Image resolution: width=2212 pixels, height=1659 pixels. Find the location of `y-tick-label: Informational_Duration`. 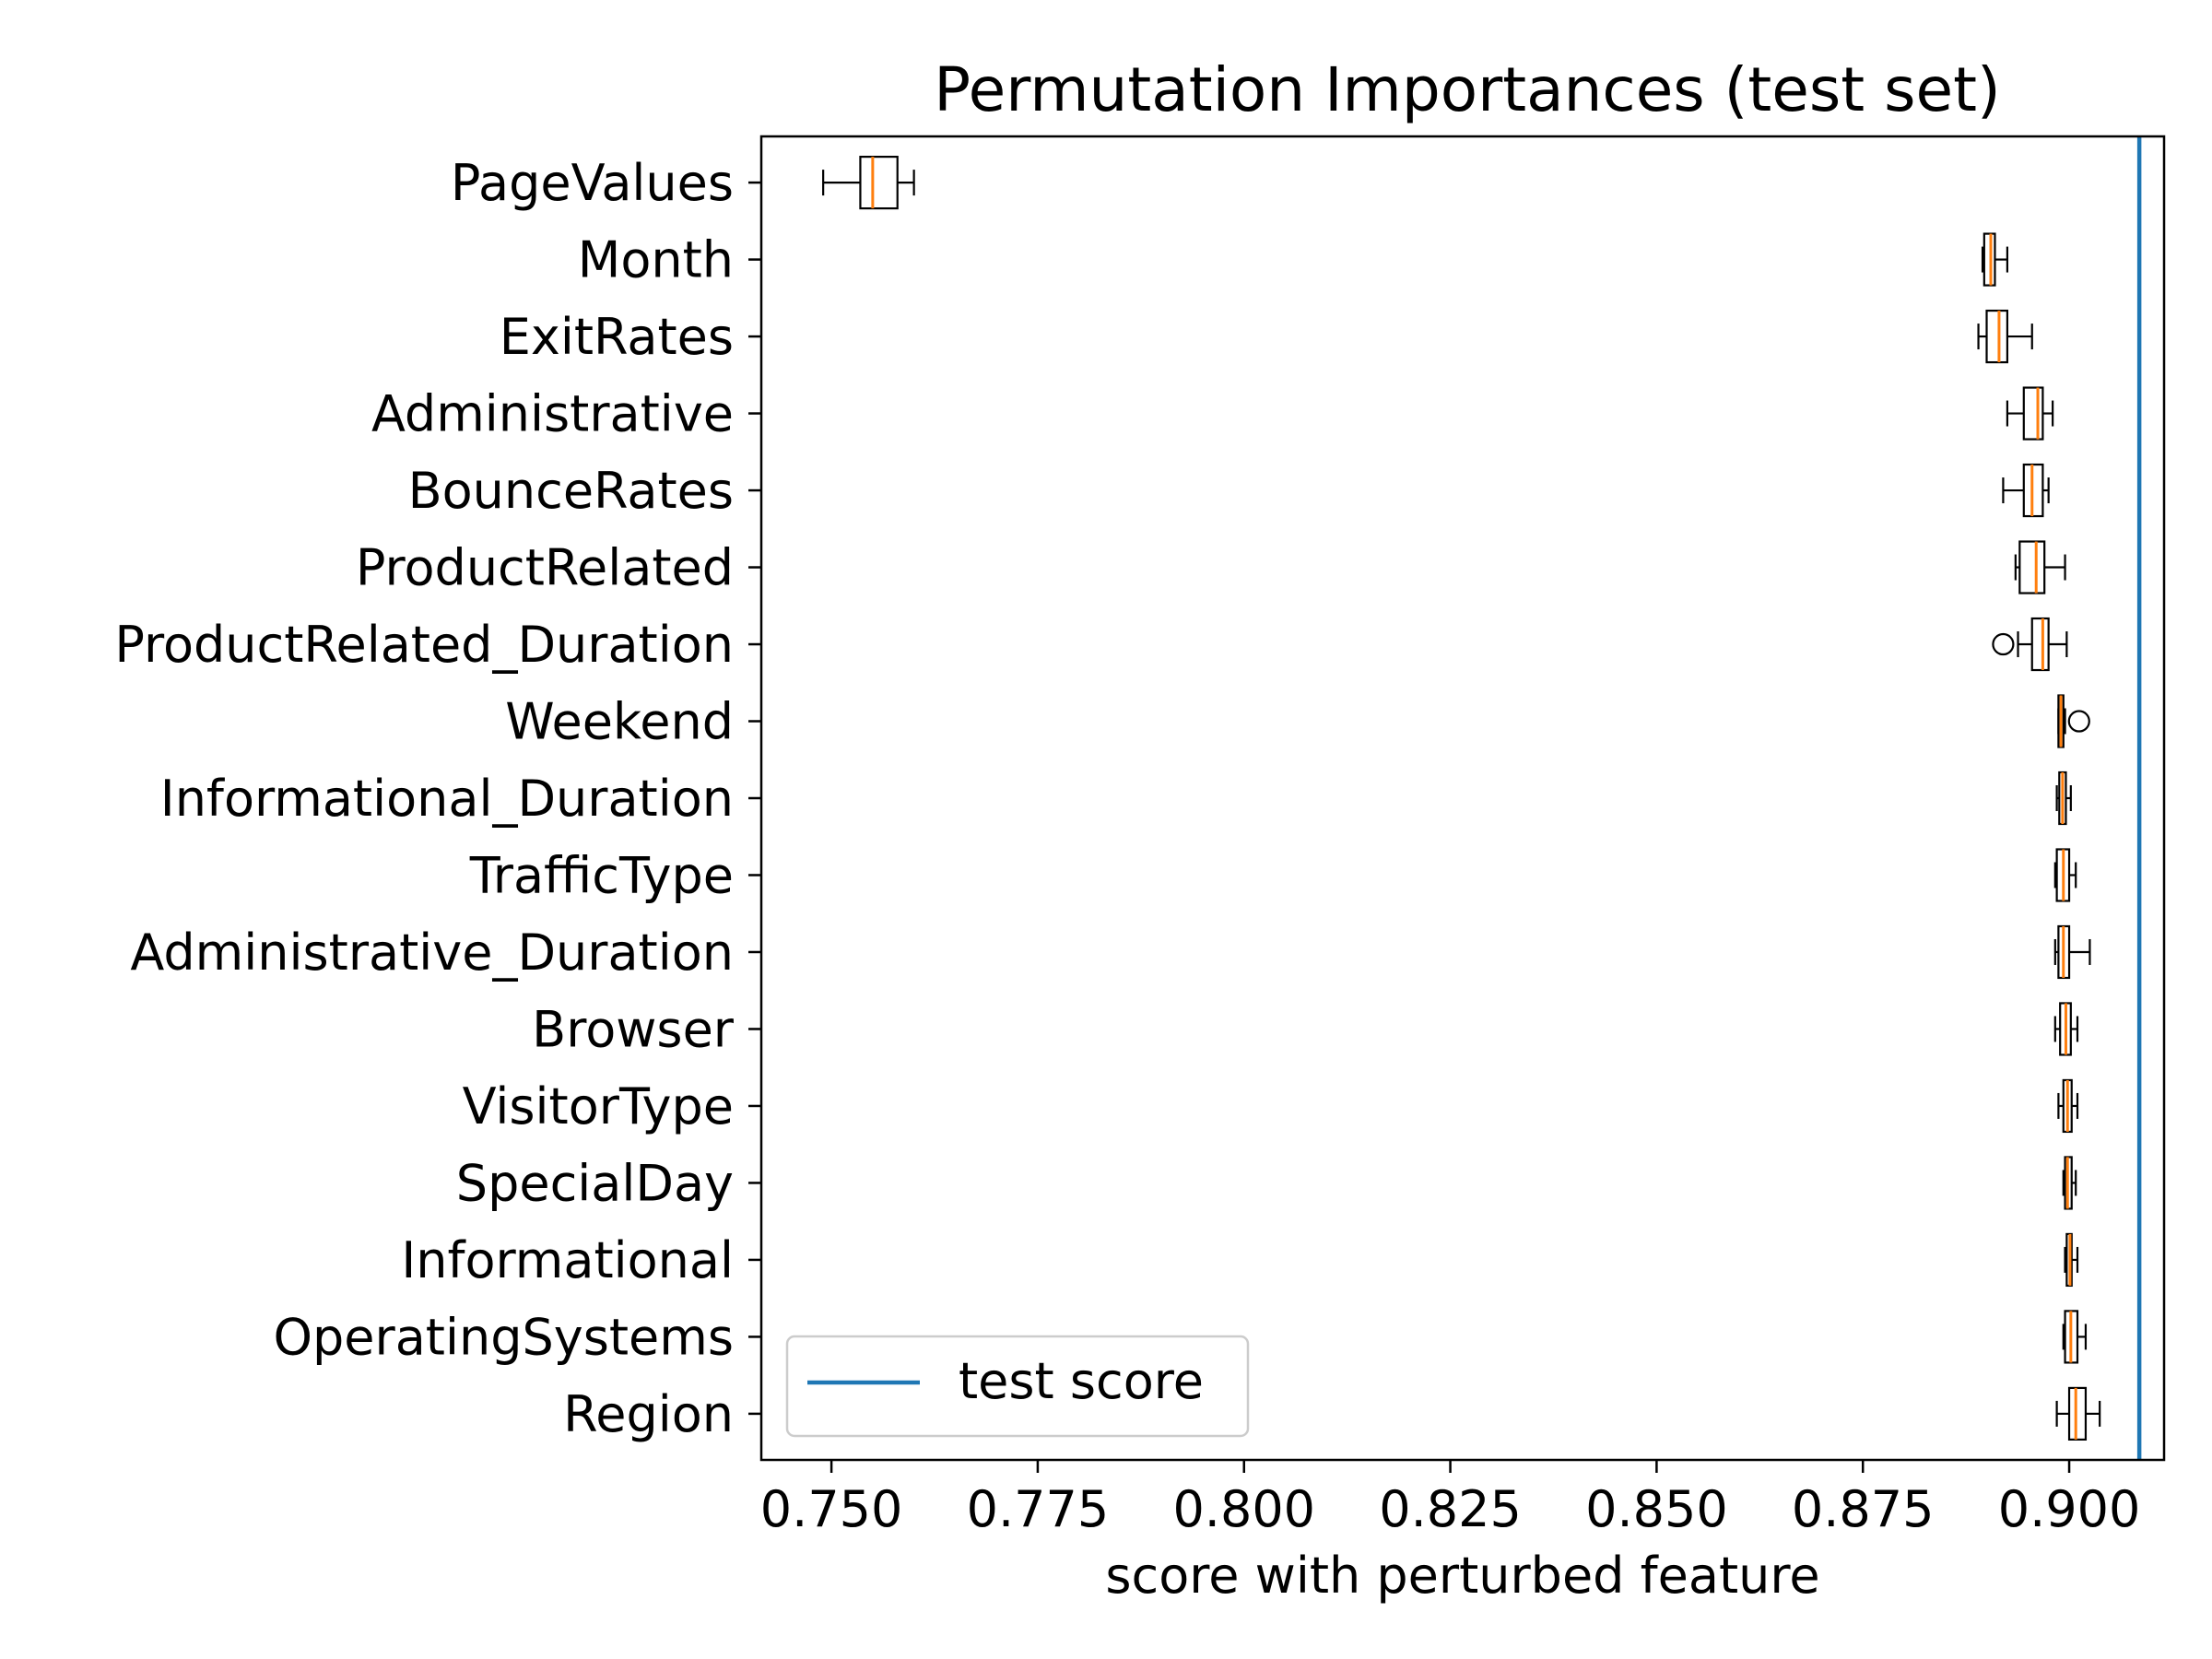

y-tick-label: Informational_Duration is located at coordinates (447, 799).